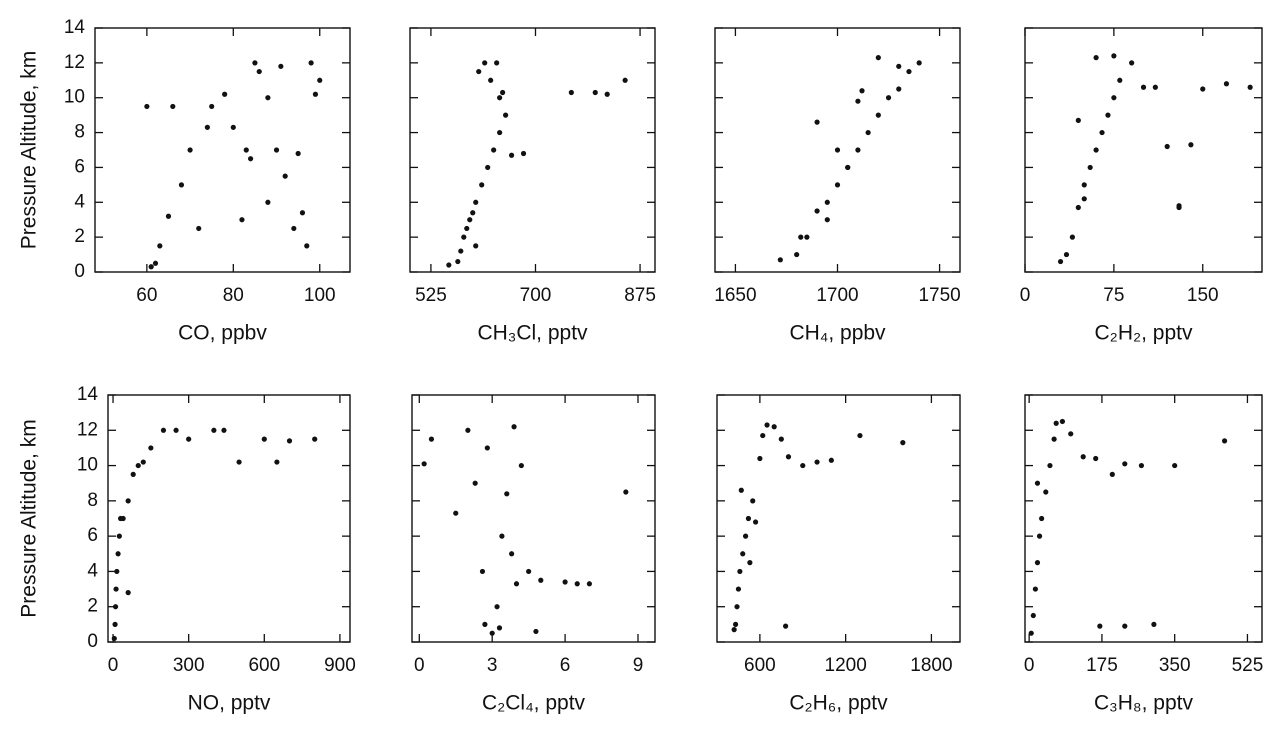  Describe the element at coordinates (79, 201) in the screenshot. I see `y-tick-label: 4` at that location.